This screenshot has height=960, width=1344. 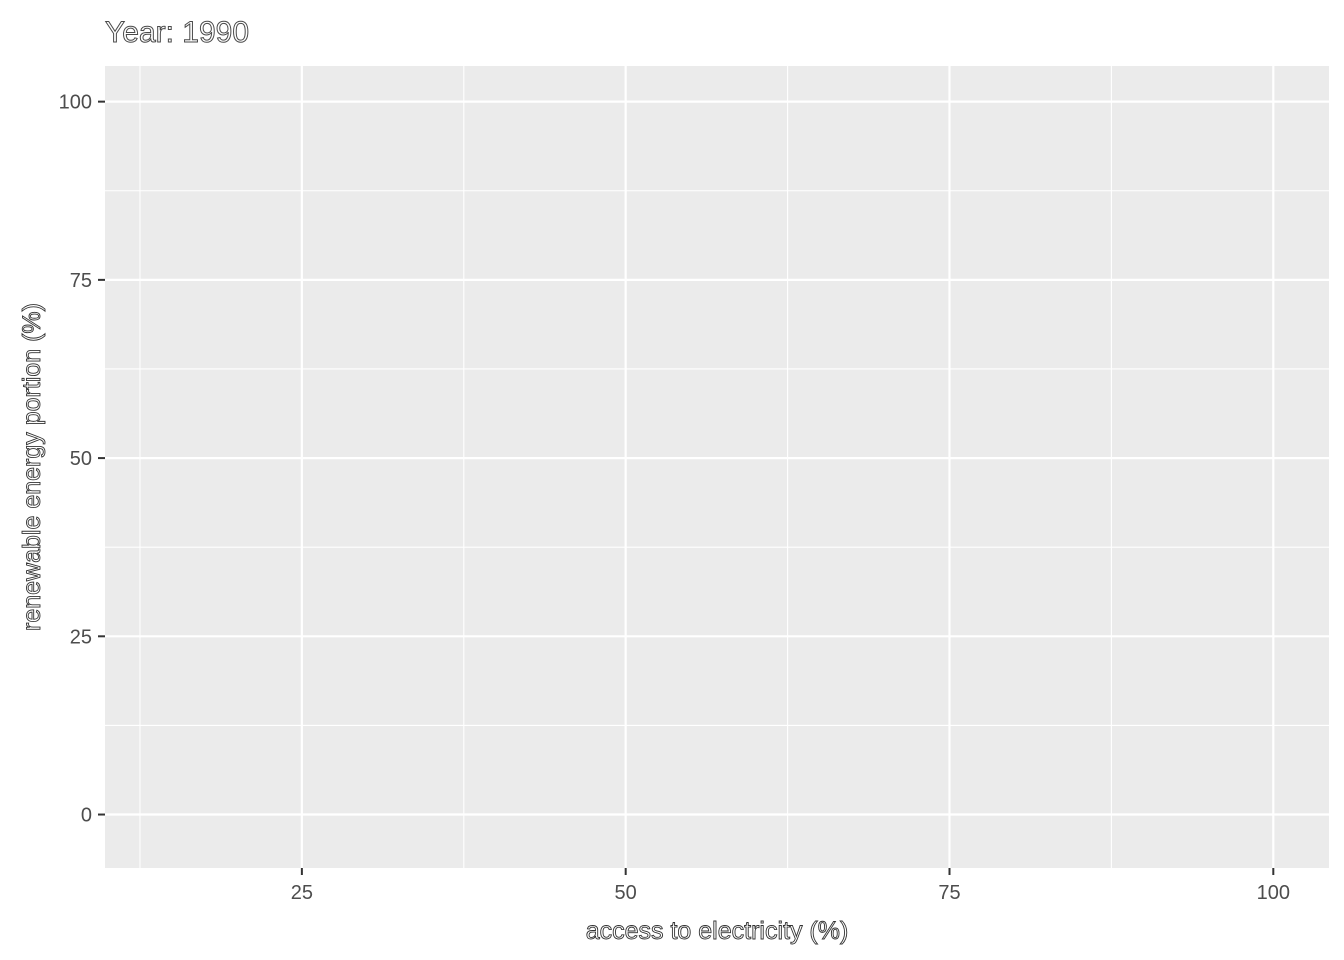 I want to click on chart-title: Year: 1990, so click(x=177, y=32).